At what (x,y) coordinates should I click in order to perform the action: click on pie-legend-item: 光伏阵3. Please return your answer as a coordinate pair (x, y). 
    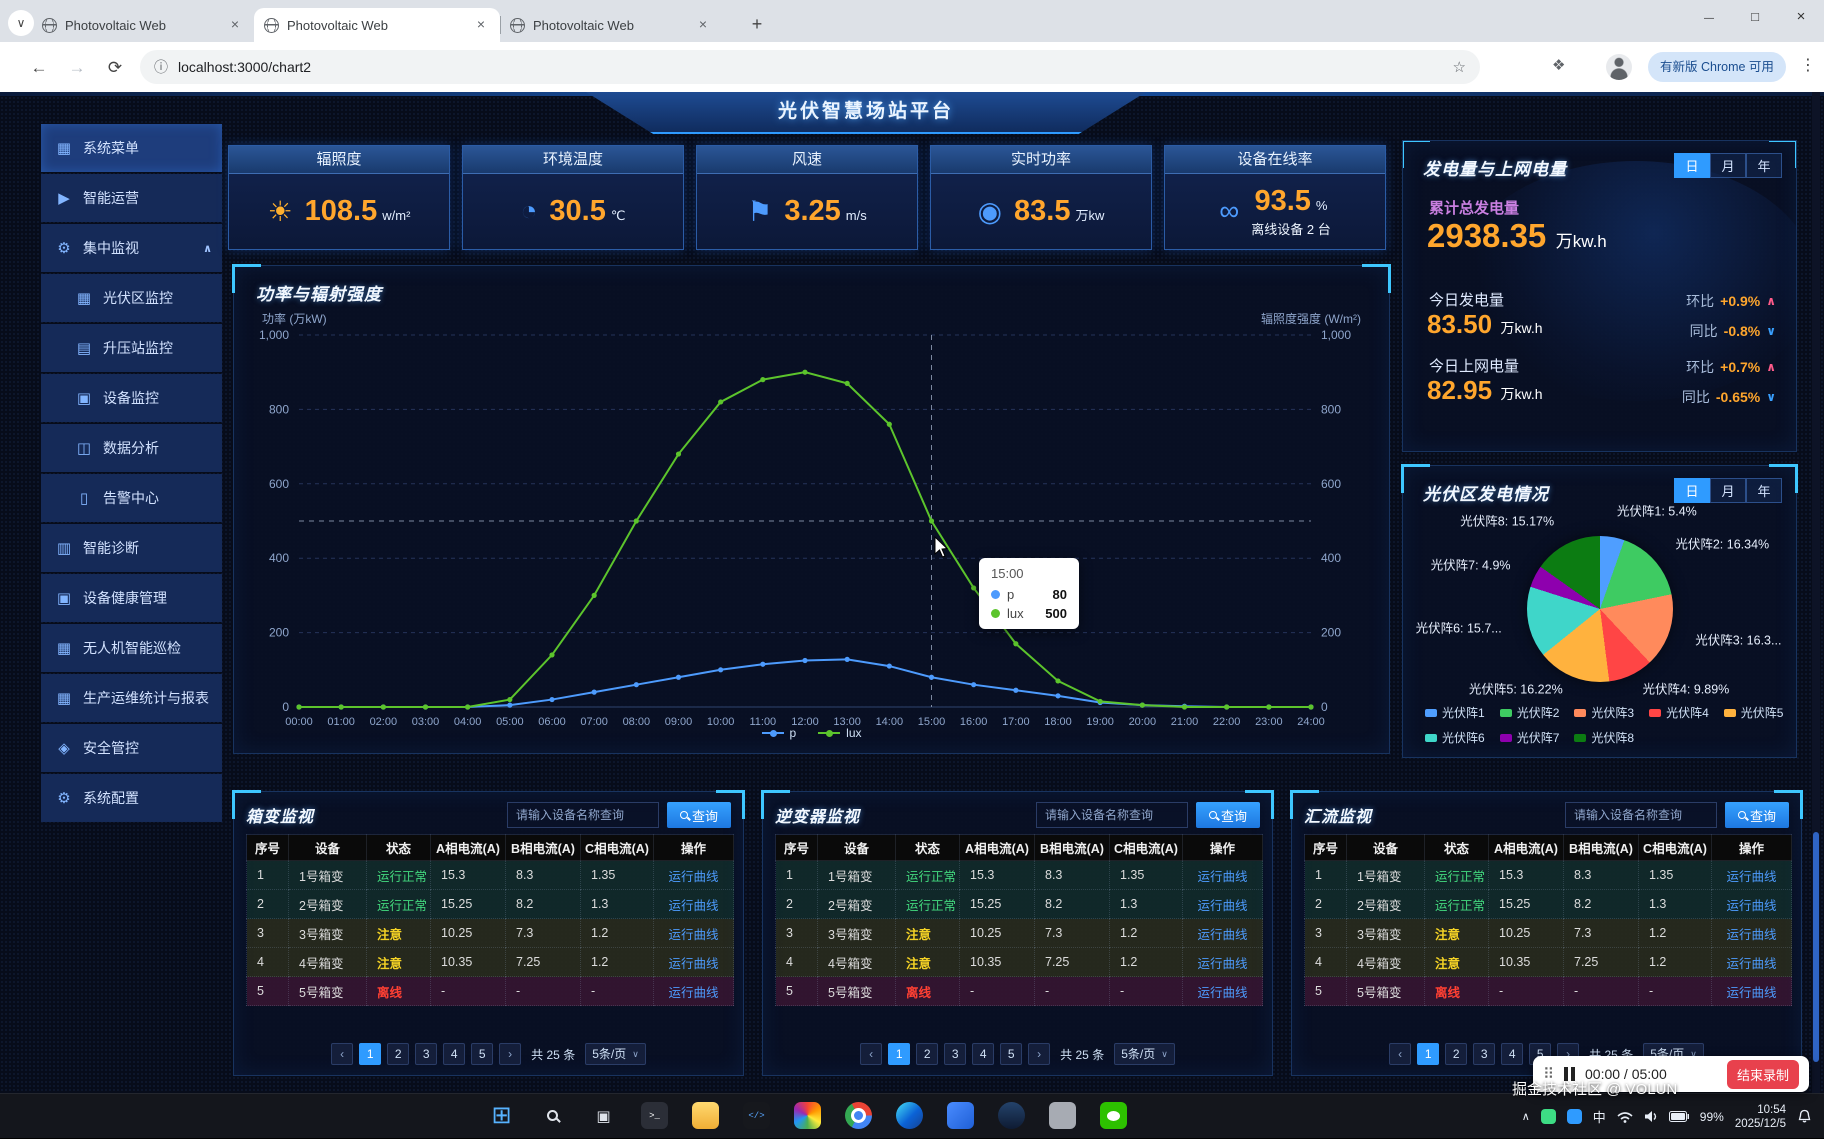
    Looking at the image, I should click on (1604, 712).